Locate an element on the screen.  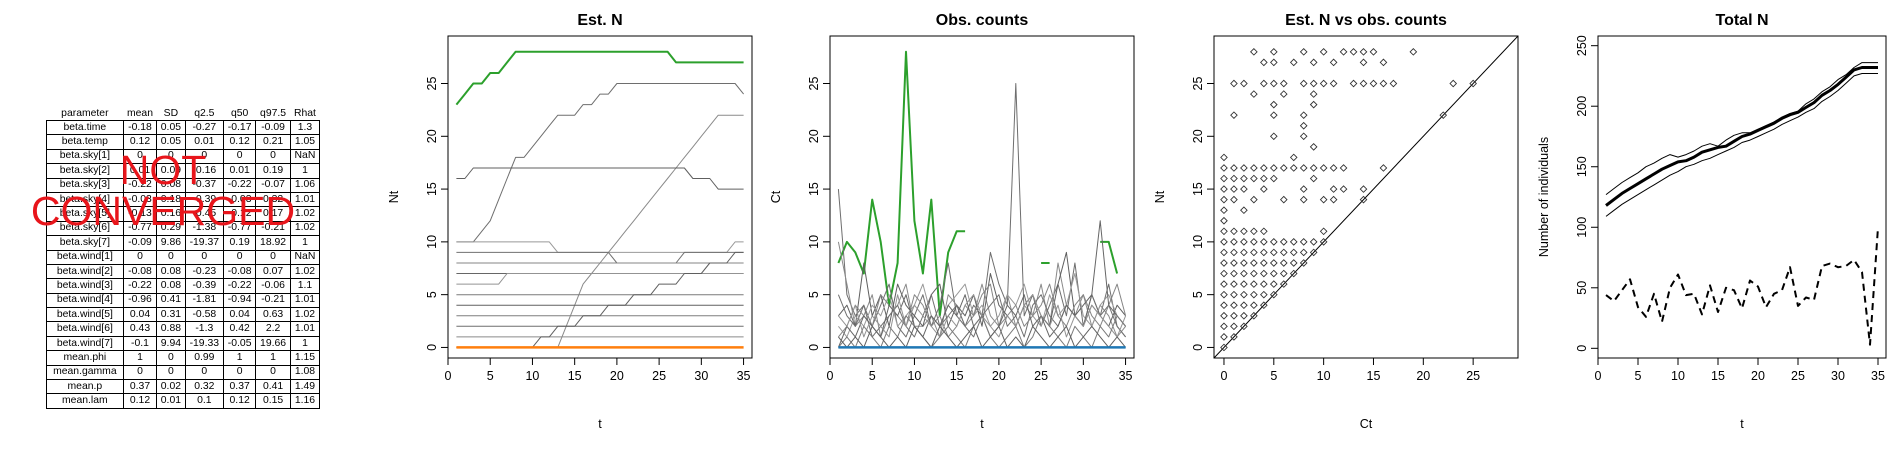
table-cell: 0.15 is located at coordinates (273, 401).